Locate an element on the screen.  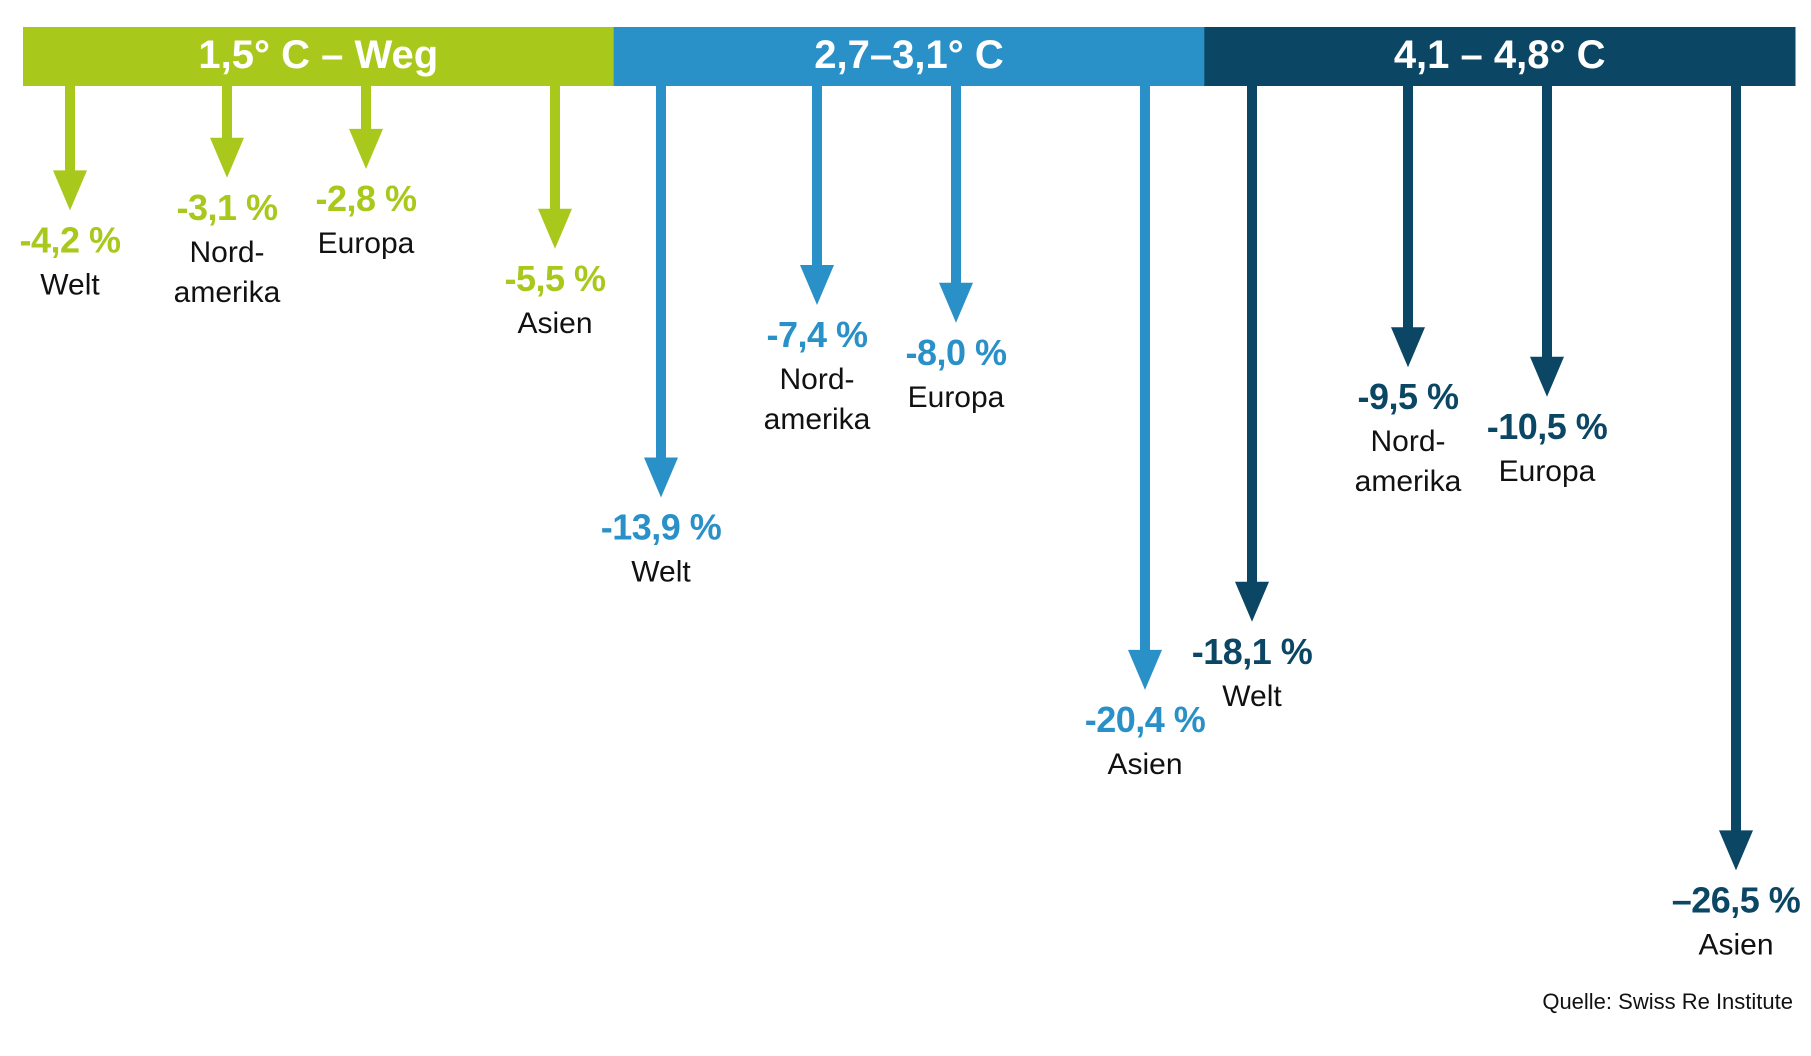
value-label: -7,4 % is located at coordinates (817, 334).